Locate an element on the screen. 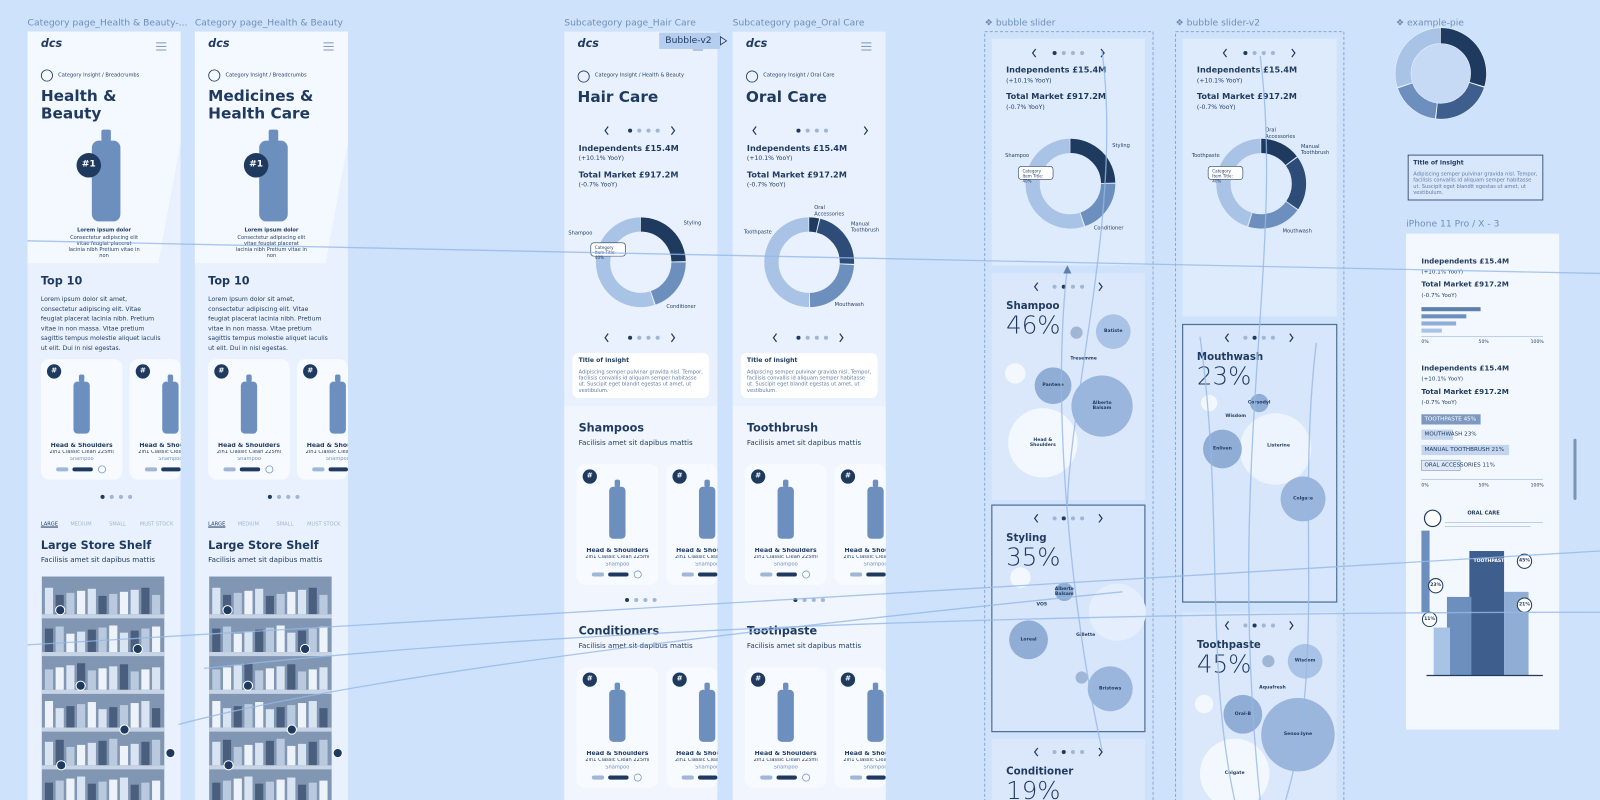 The width and height of the screenshot is (1600, 800). bubble-label: Wisdom is located at coordinates (1236, 416).